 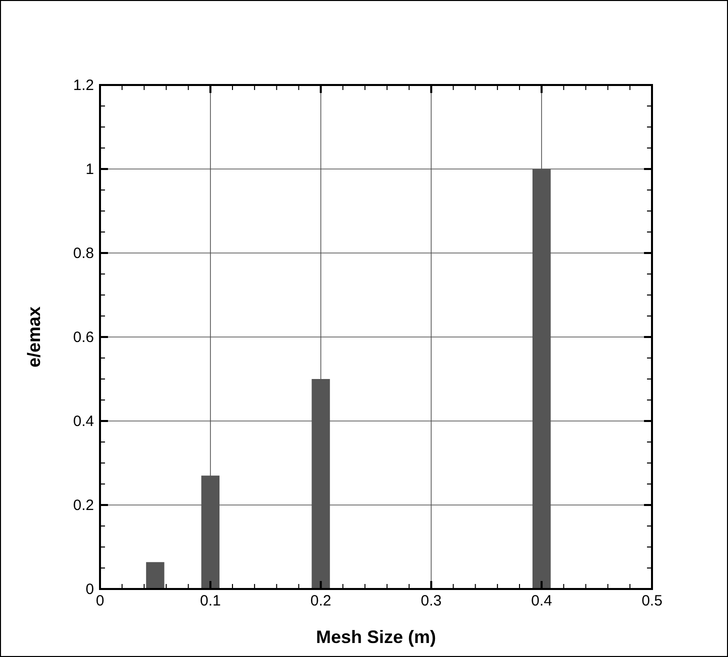 I want to click on x-tick-label: 0.3, so click(x=431, y=601).